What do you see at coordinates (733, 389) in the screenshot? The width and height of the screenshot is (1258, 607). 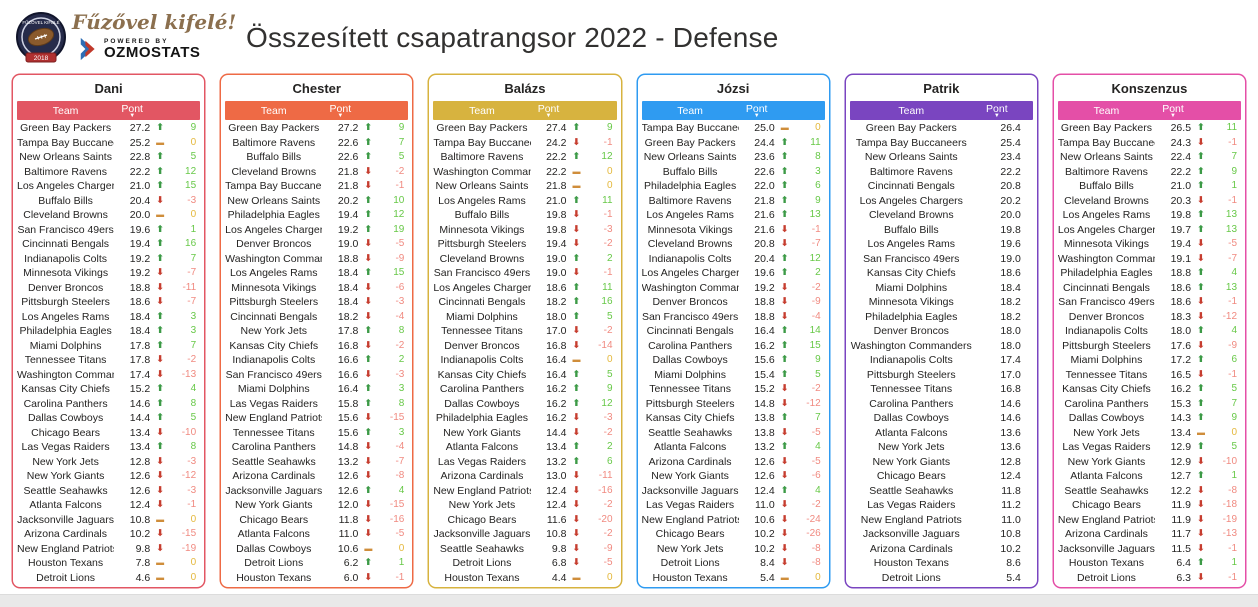 I see `table-row: Tennessee Titans 15.2 ⬇ -2` at bounding box center [733, 389].